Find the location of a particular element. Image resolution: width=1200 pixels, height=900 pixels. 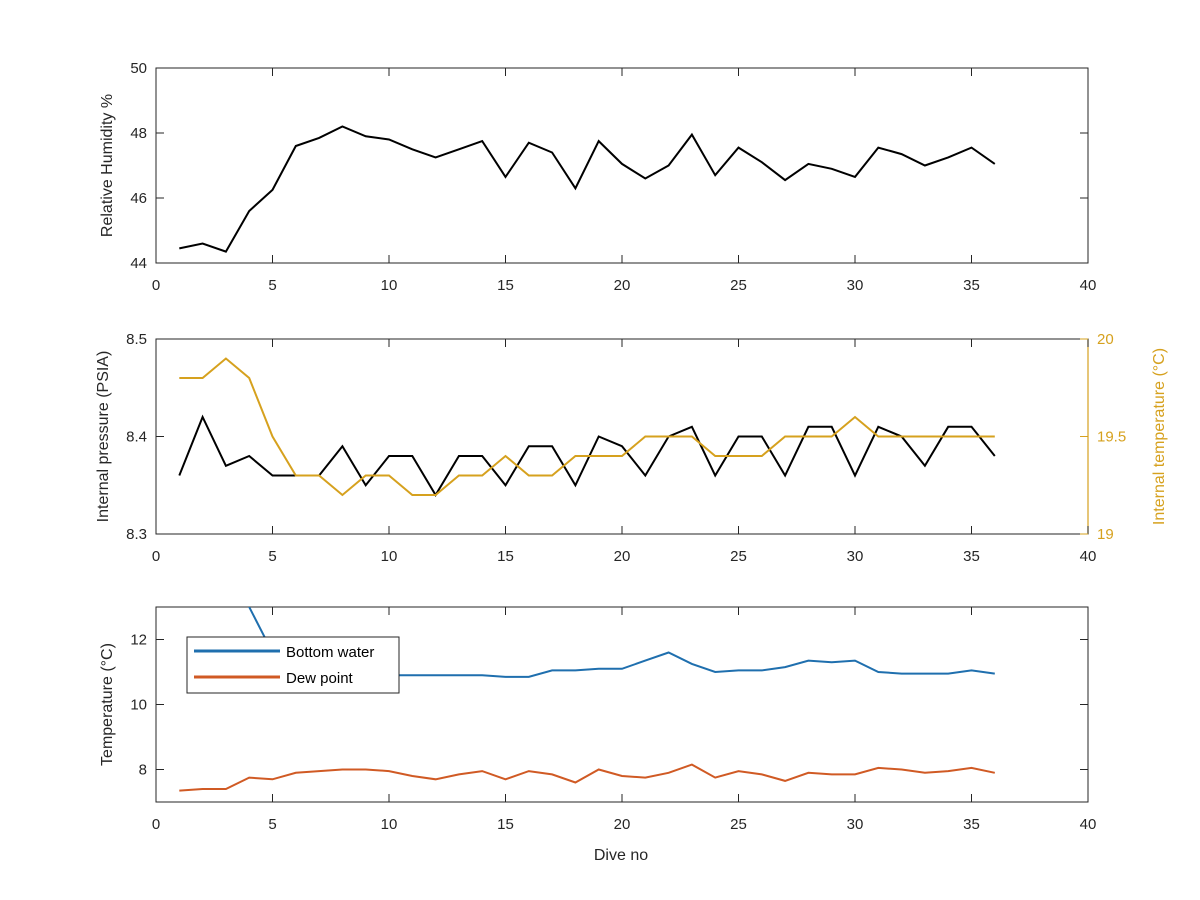

x-tick-label: 30 is located at coordinates (855, 556).